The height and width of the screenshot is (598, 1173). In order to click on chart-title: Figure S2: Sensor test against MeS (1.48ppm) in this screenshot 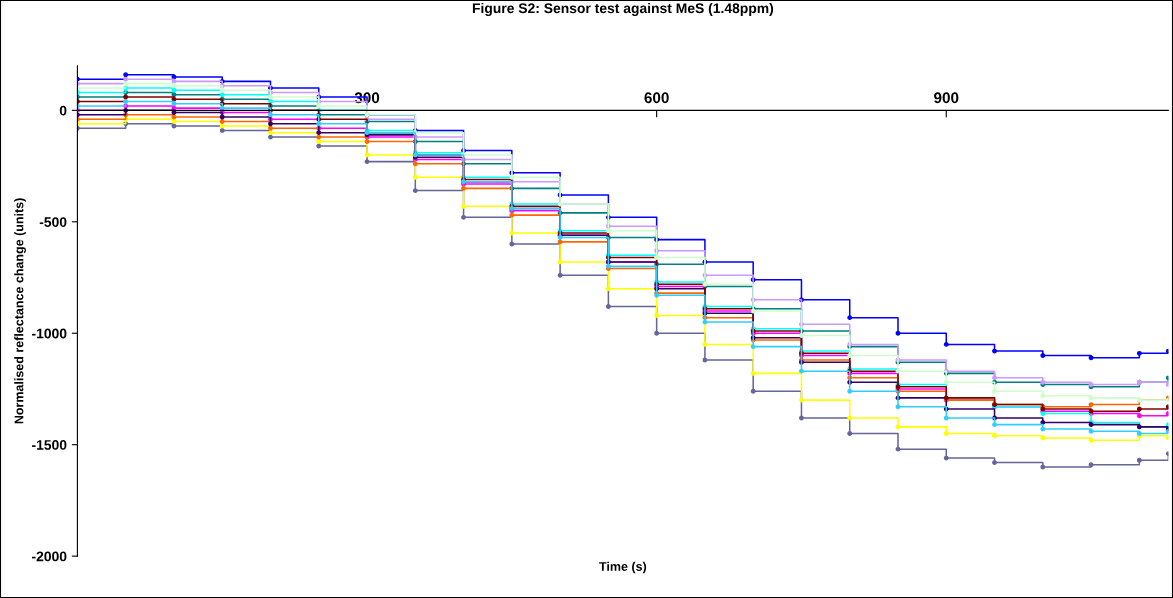, I will do `click(623, 9)`.